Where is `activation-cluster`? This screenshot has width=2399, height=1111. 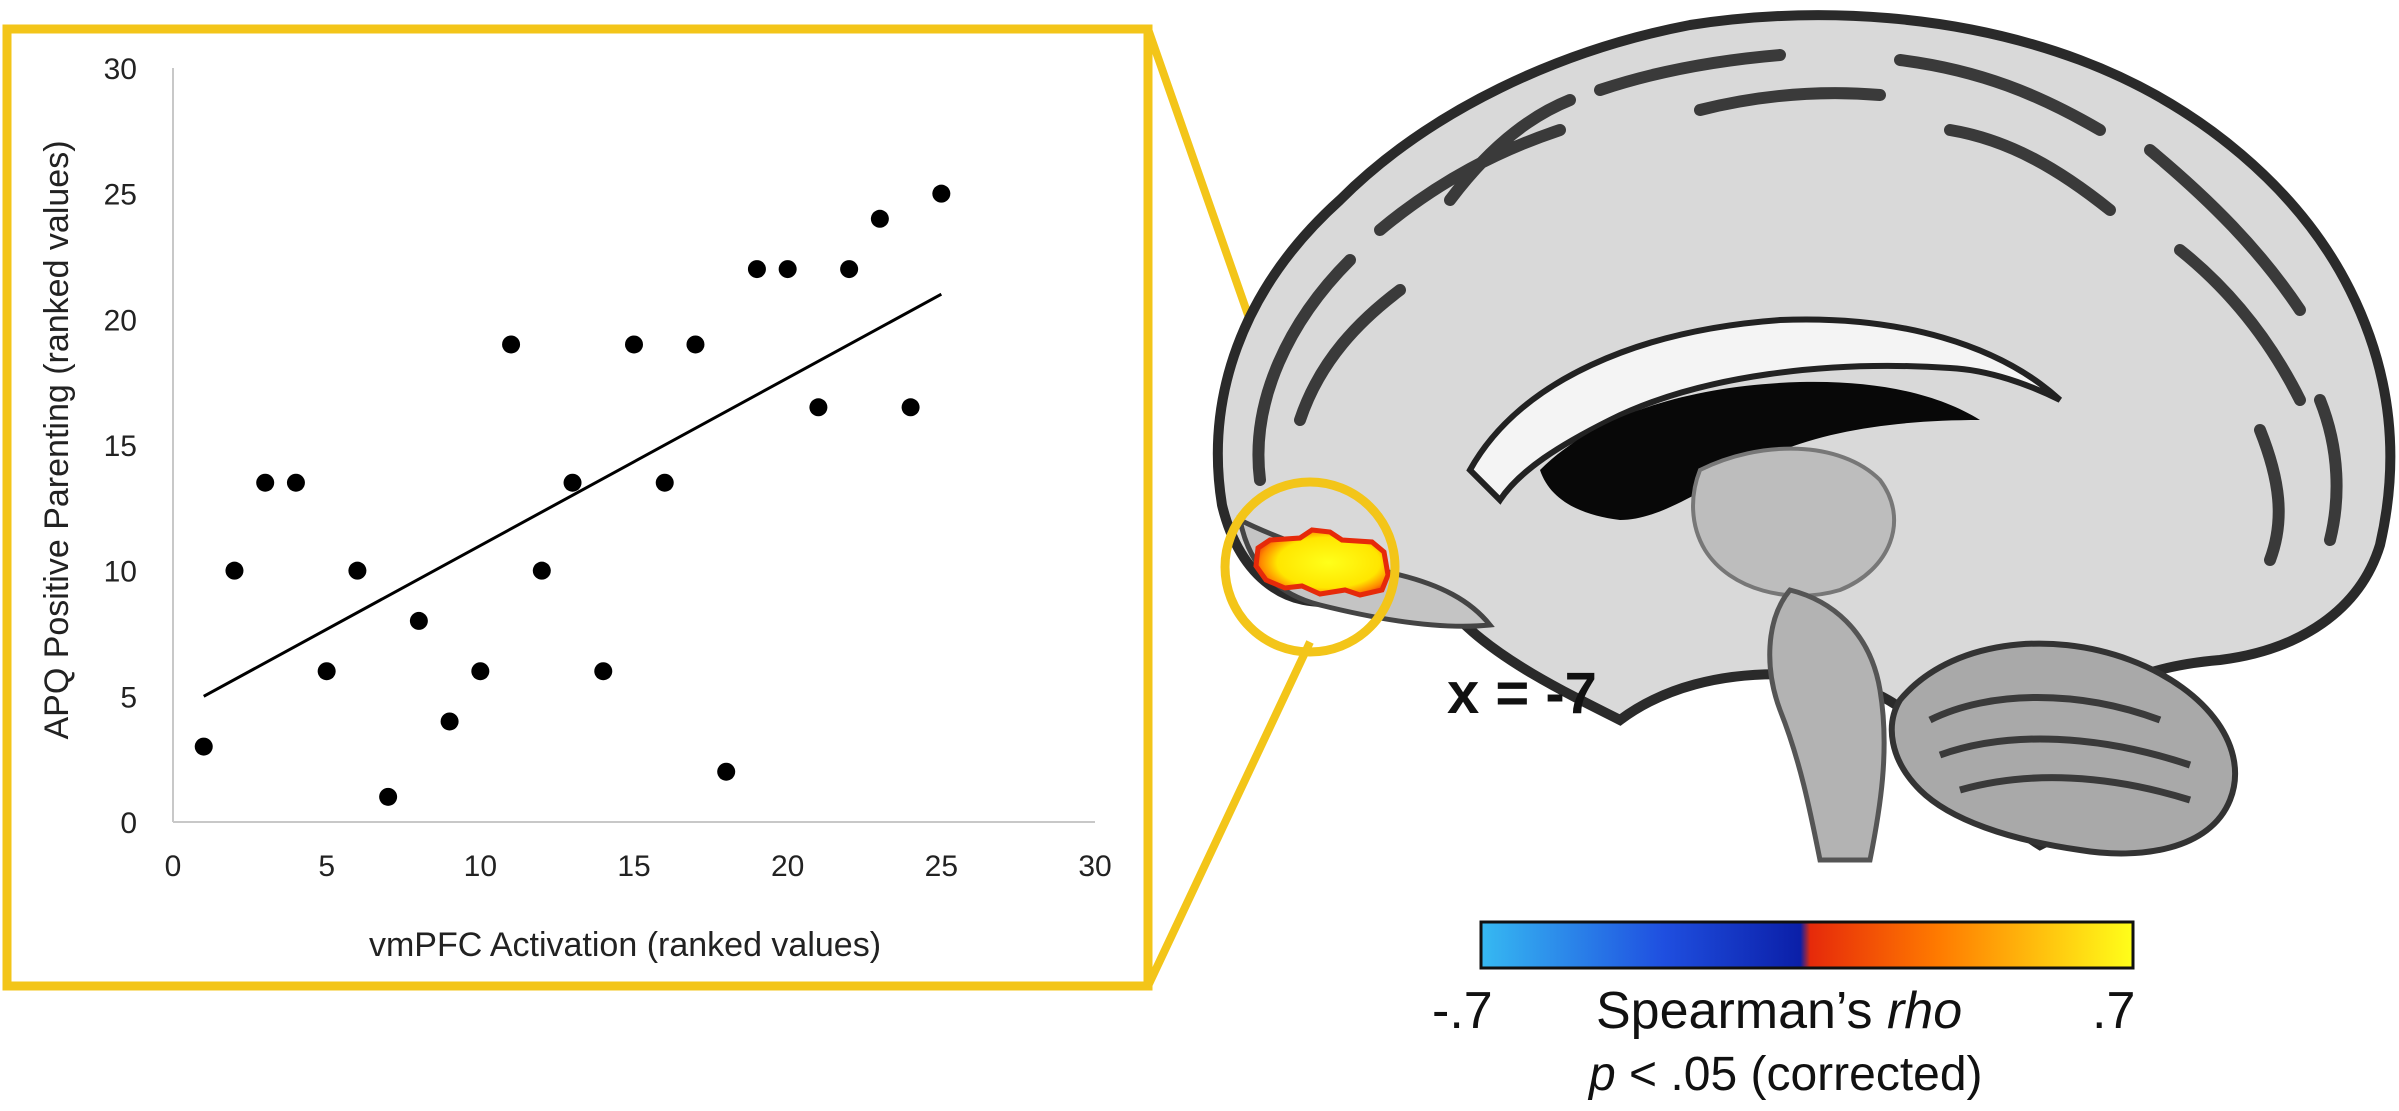 activation-cluster is located at coordinates (1322, 562).